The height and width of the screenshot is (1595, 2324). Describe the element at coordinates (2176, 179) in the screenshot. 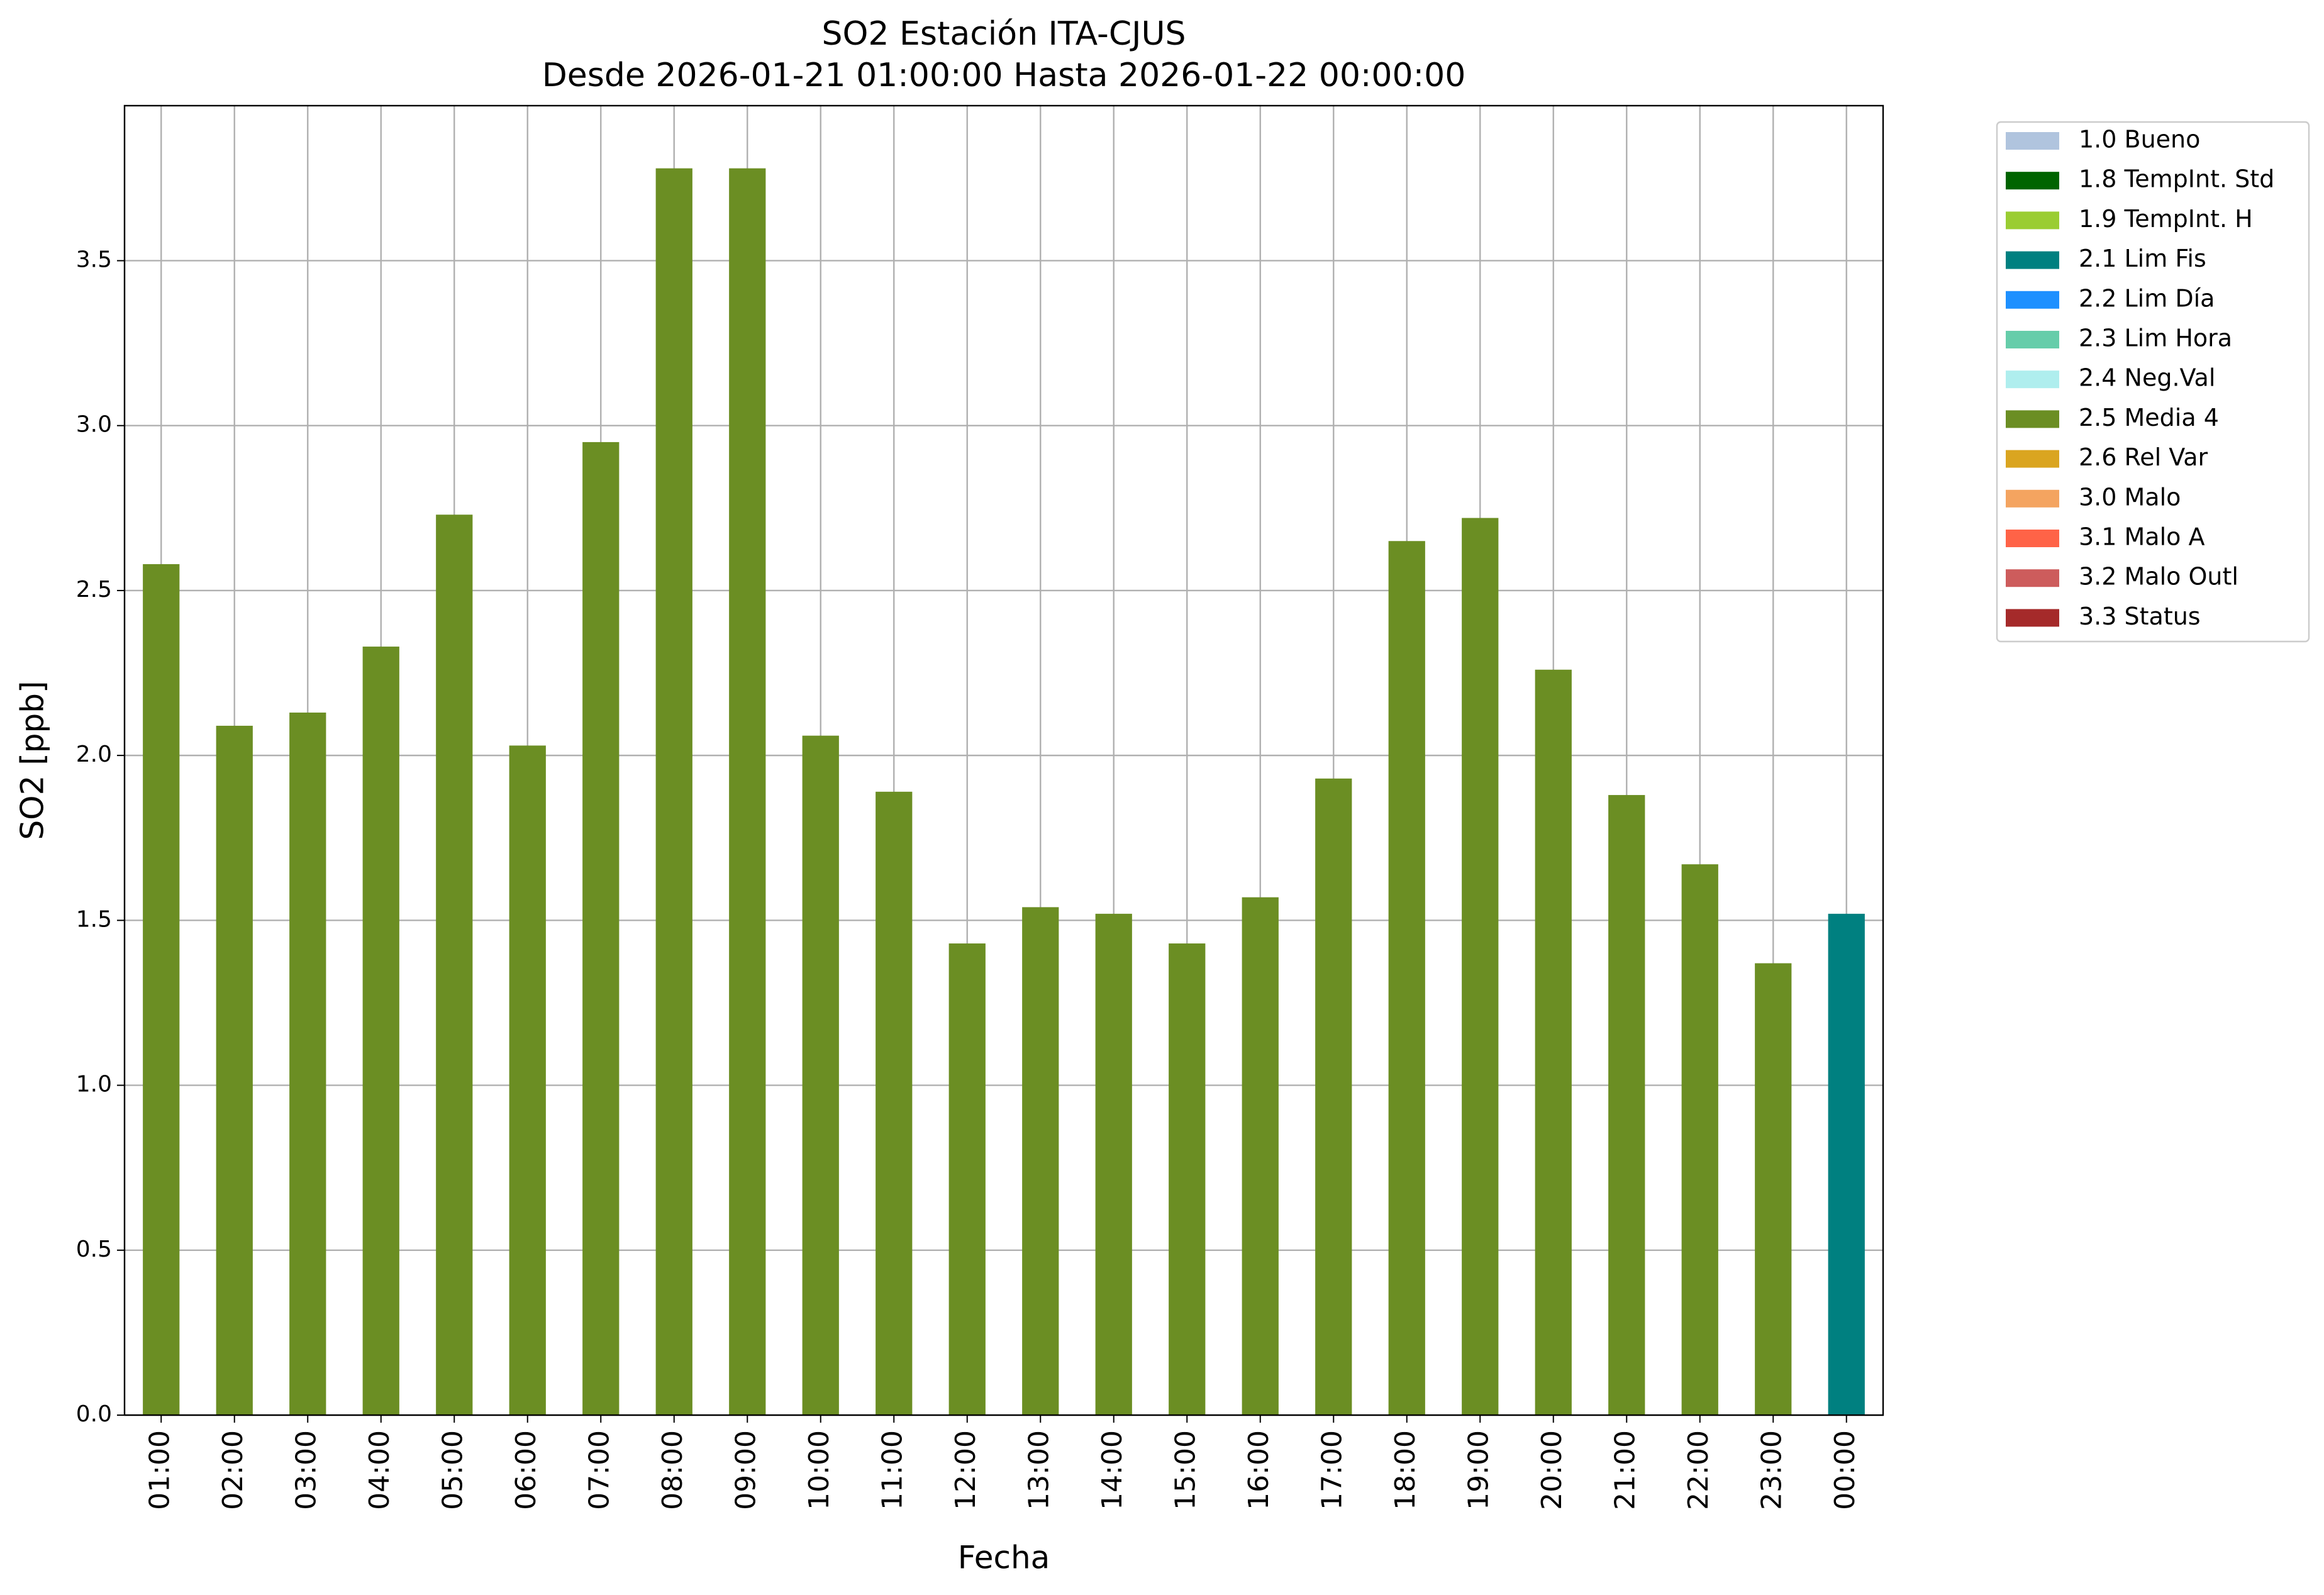

I see `legend-label: 1.8 TempInt. Std` at that location.